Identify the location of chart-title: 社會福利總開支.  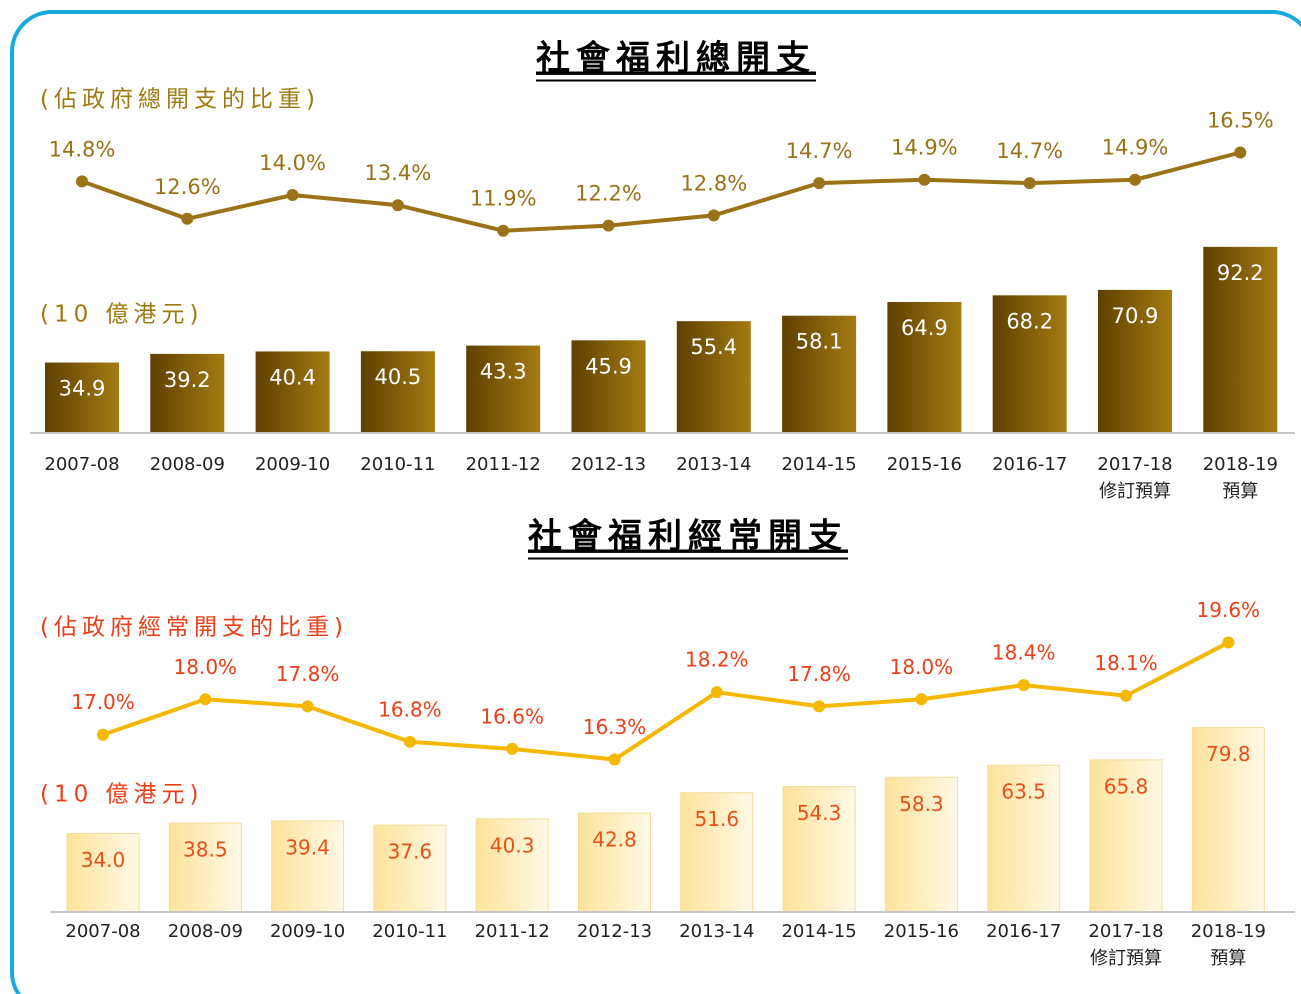
(676, 59).